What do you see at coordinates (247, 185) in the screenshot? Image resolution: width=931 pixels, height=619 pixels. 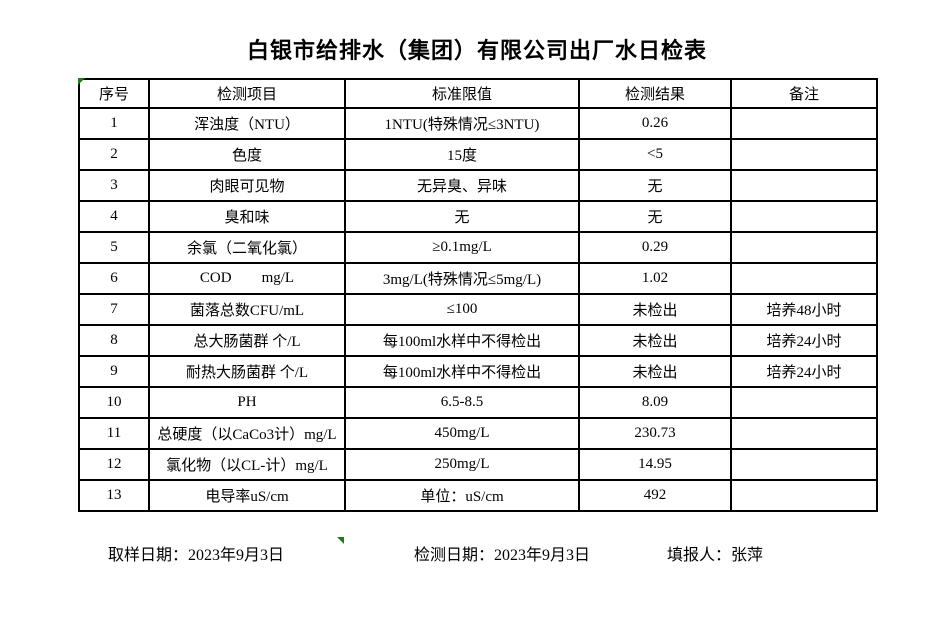 I see `cell-item: 肉眼可见物` at bounding box center [247, 185].